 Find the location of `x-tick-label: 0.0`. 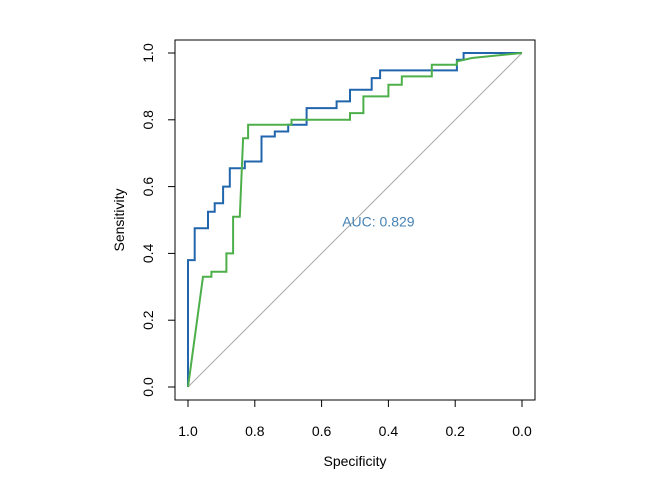

x-tick-label: 0.0 is located at coordinates (522, 431).